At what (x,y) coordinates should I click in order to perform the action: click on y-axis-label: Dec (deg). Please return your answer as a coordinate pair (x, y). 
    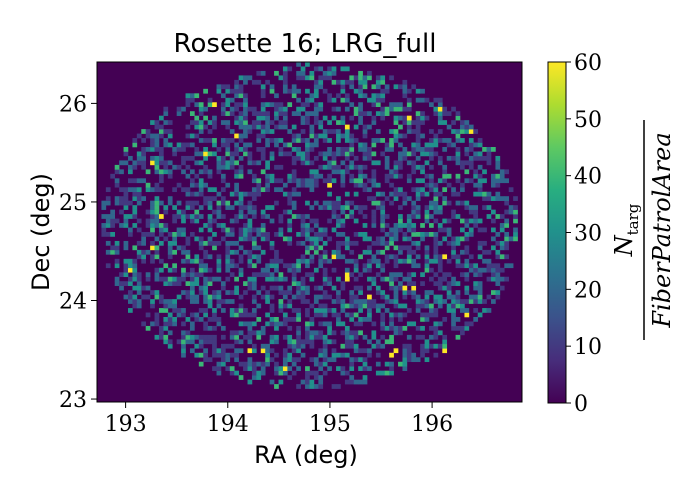
    Looking at the image, I should click on (41, 232).